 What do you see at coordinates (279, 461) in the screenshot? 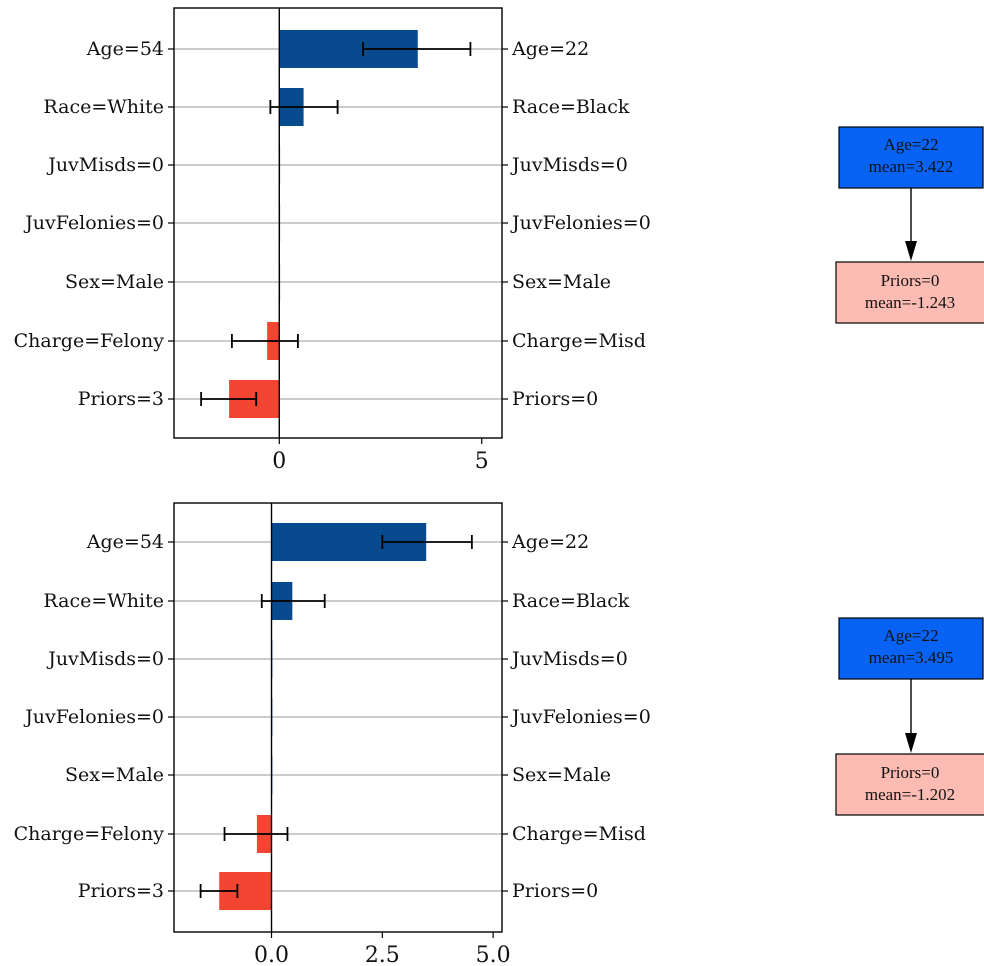
I see `x-tick-label: 0` at bounding box center [279, 461].